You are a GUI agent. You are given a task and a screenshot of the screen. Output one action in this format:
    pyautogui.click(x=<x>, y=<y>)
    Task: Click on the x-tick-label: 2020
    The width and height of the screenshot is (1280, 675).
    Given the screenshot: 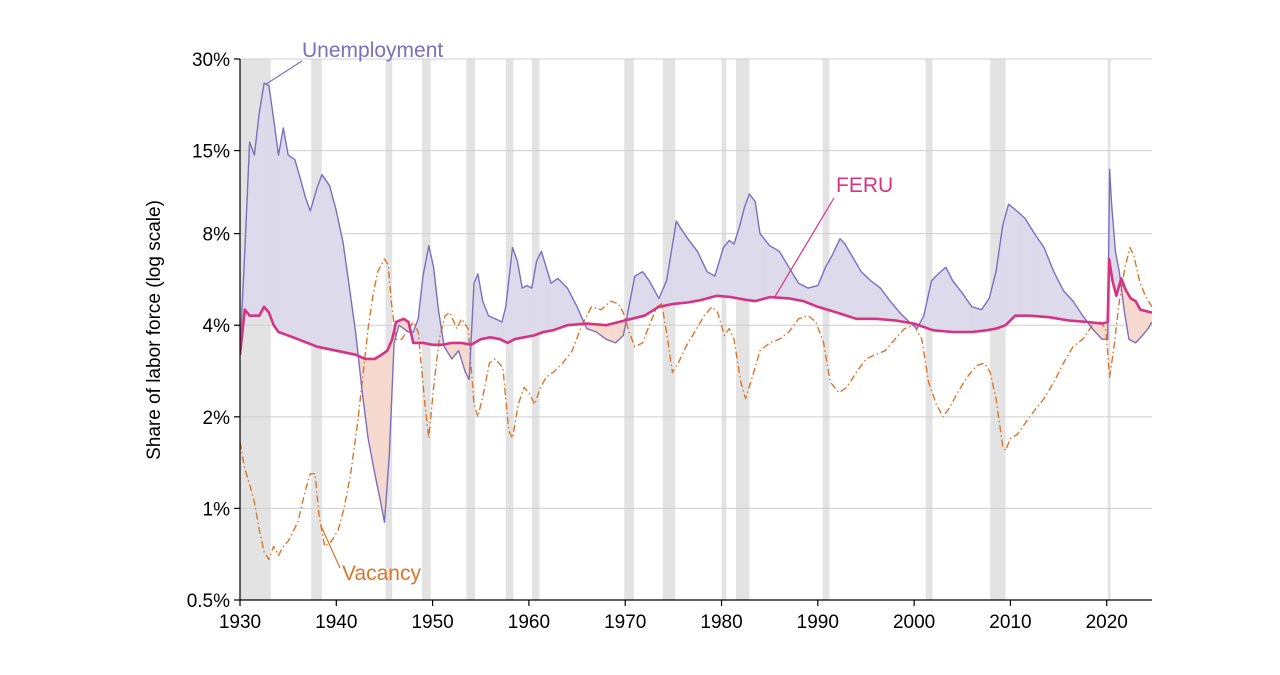 What is the action you would take?
    pyautogui.click(x=1107, y=622)
    